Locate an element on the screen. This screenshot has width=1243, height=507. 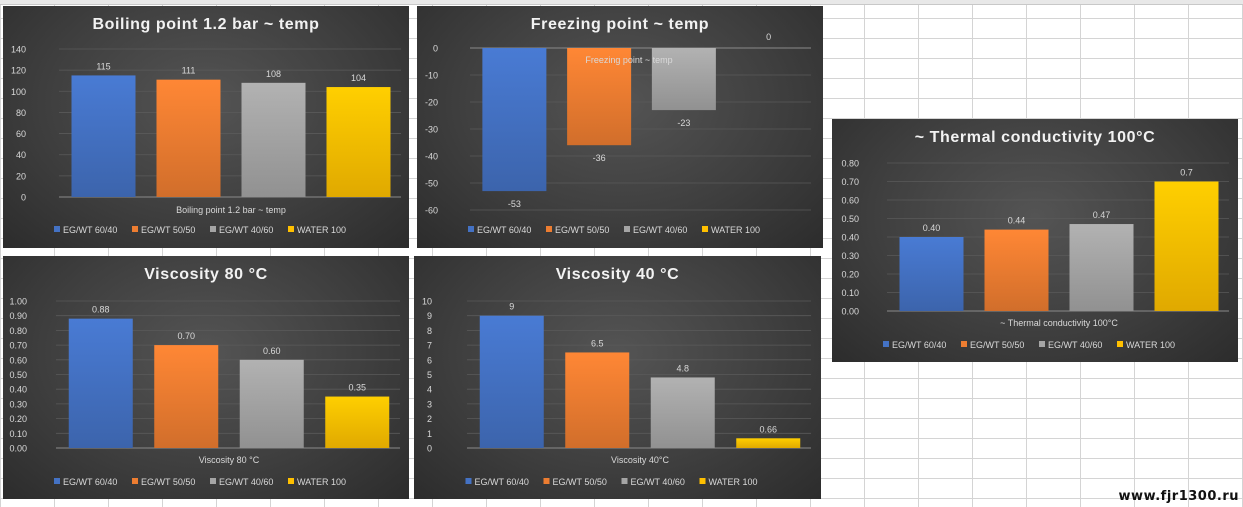
y-tick-label: 2 is located at coordinates (429, 419).